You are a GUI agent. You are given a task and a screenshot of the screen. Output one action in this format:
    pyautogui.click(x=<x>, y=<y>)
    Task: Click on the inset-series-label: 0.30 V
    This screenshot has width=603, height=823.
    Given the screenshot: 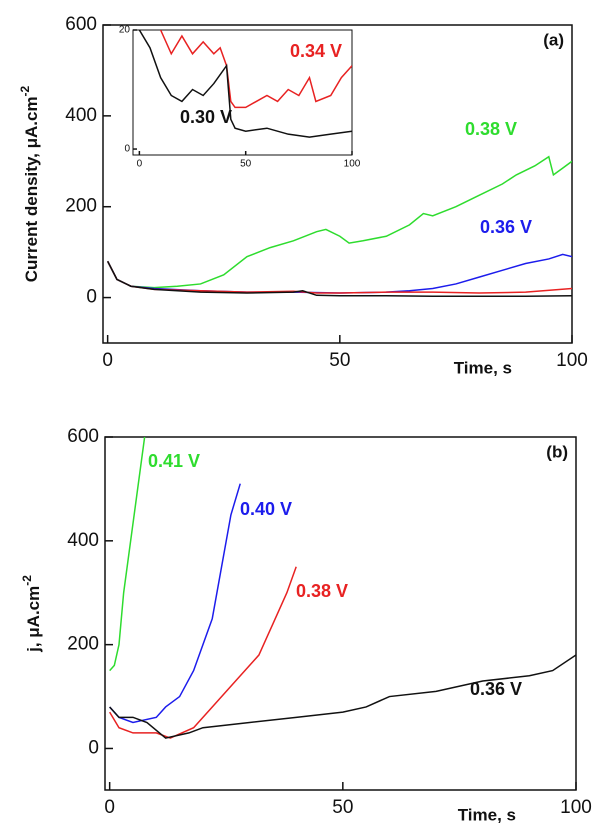 What is the action you would take?
    pyautogui.click(x=206, y=117)
    